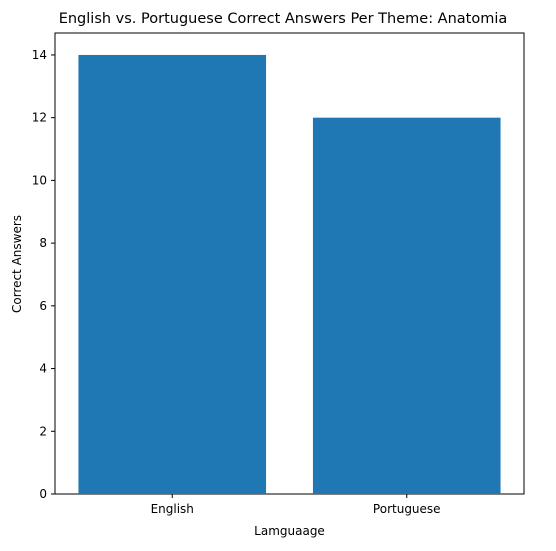 The width and height of the screenshot is (556, 551). I want to click on y-tick-label: 6, so click(43, 306).